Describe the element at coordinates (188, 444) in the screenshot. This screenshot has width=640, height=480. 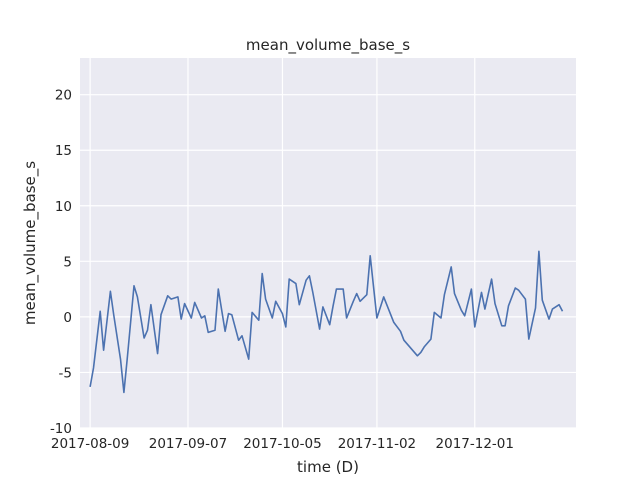
I see `x-tick-label: 2017-09-07` at that location.